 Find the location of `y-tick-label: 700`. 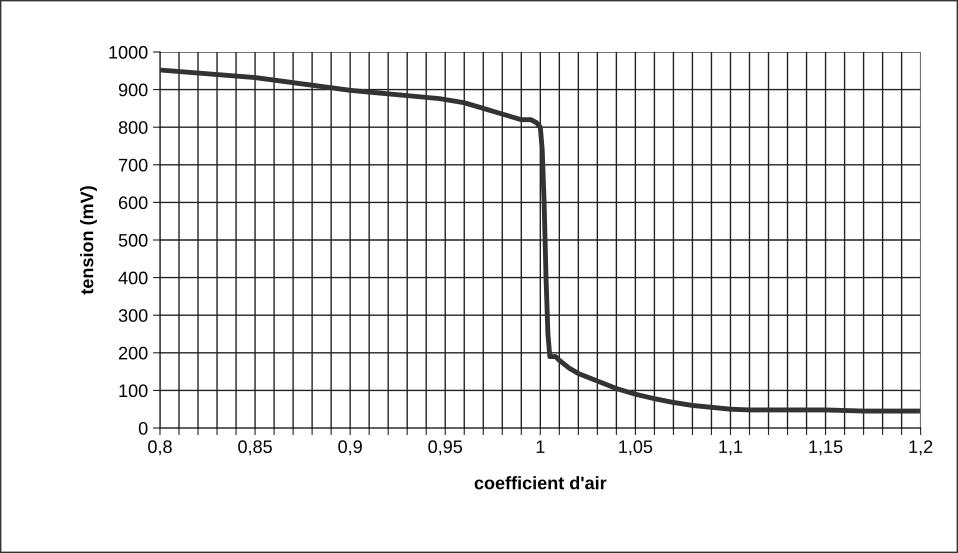

y-tick-label: 700 is located at coordinates (133, 165).